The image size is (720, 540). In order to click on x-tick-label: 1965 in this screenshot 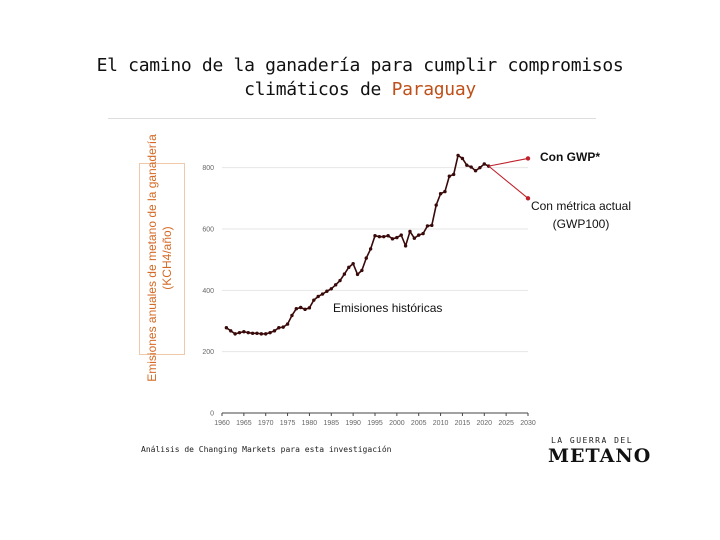, I will do `click(244, 423)`.